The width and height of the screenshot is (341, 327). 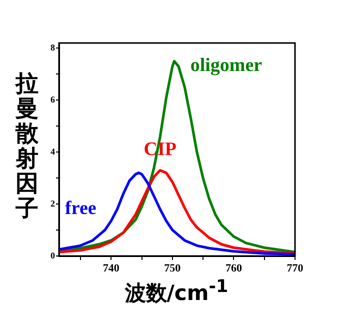 I want to click on y-tick-label: 4, so click(x=53, y=151).